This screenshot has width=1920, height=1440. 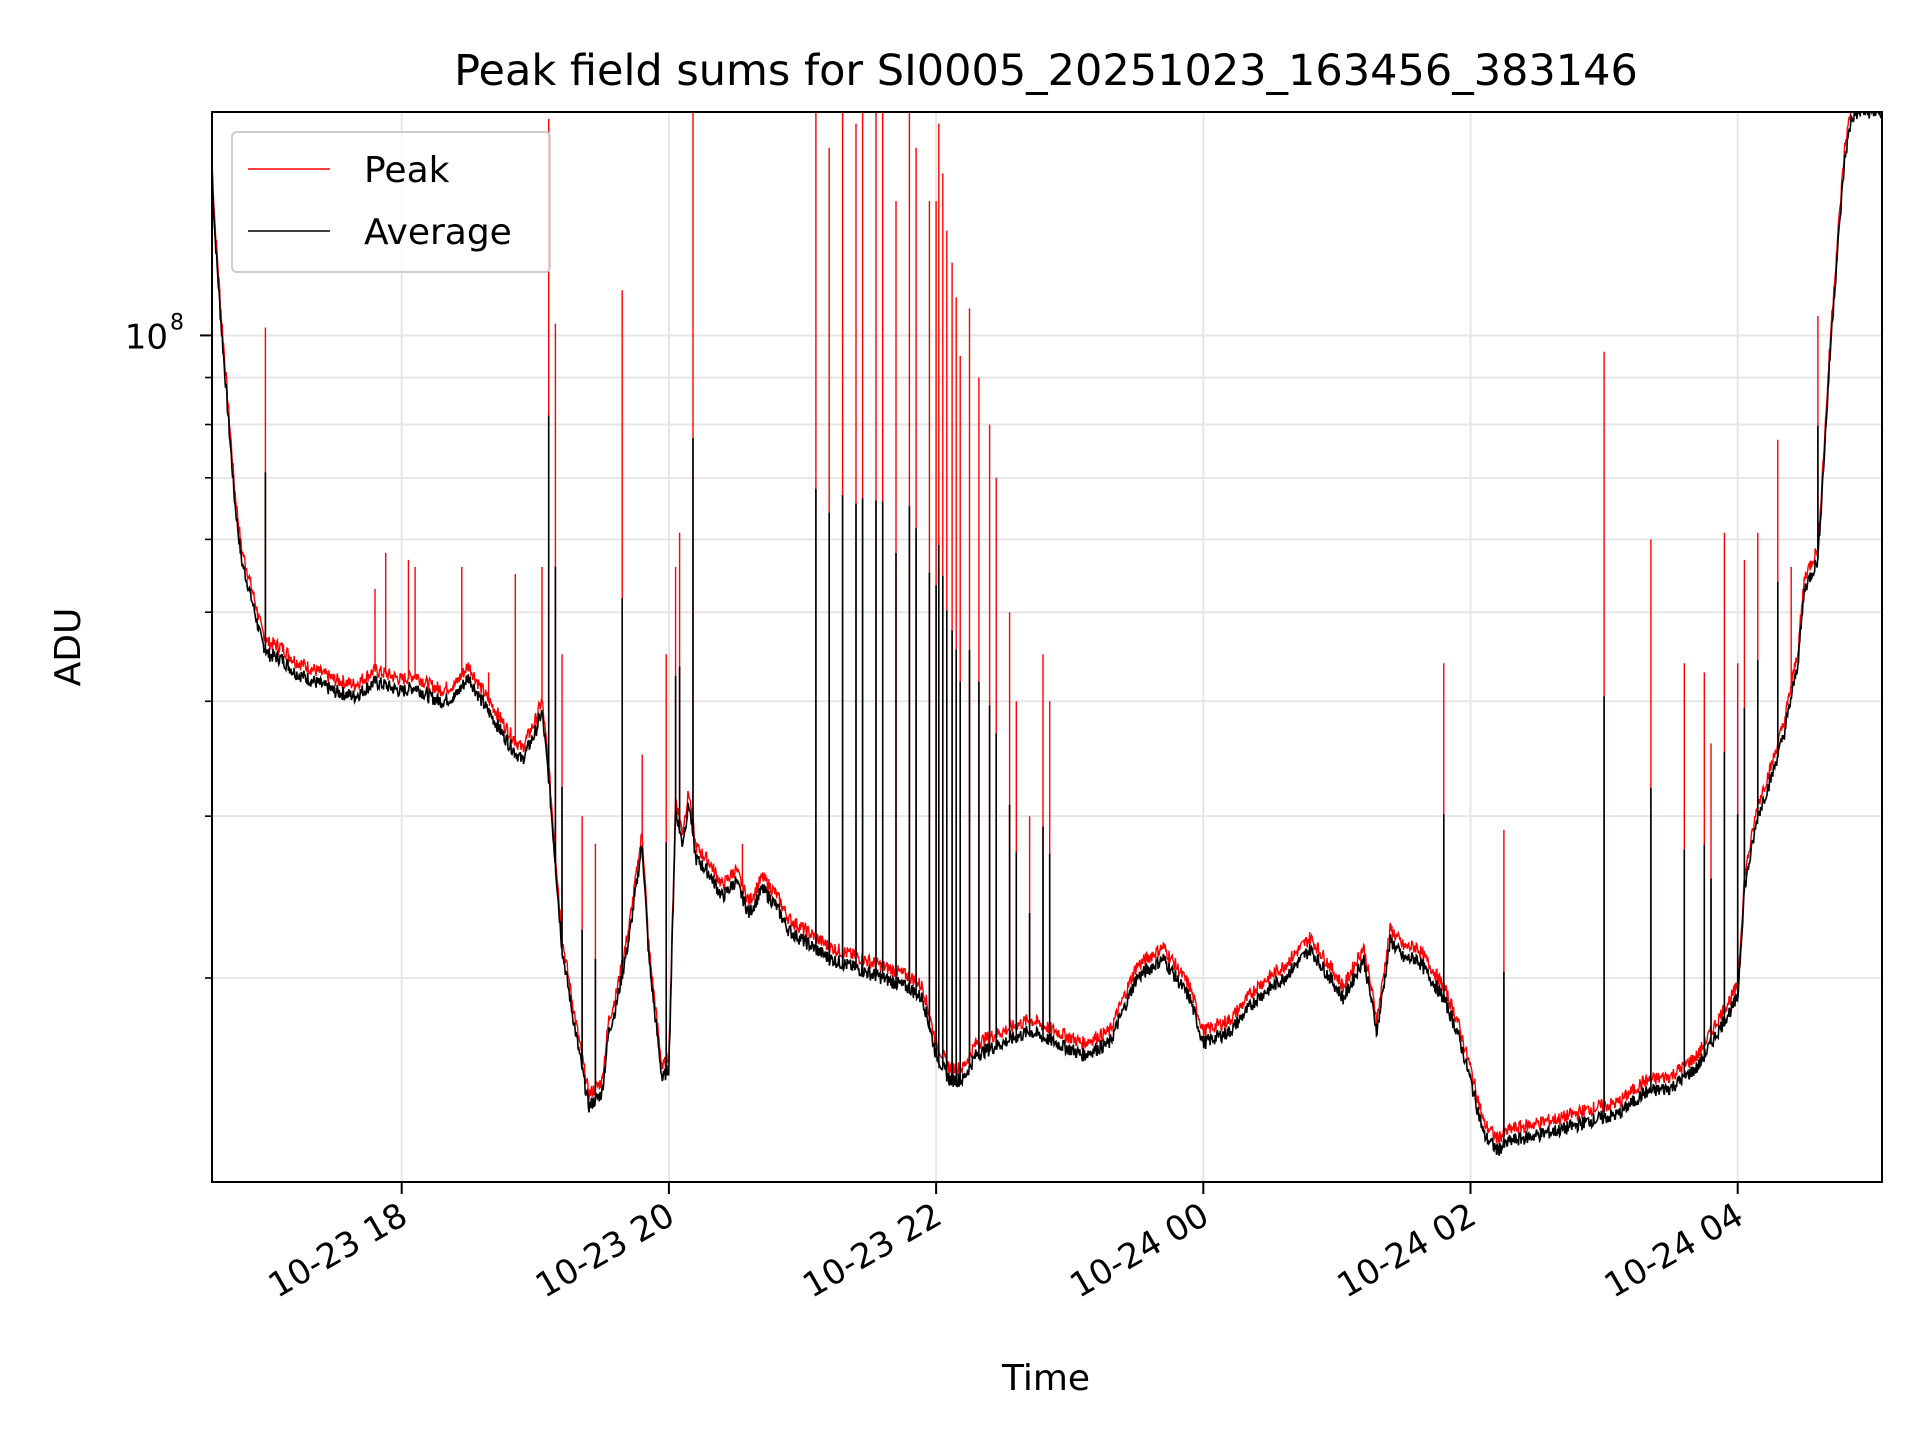 What do you see at coordinates (146, 337) in the screenshot?
I see `y-tick-label-base: 10` at bounding box center [146, 337].